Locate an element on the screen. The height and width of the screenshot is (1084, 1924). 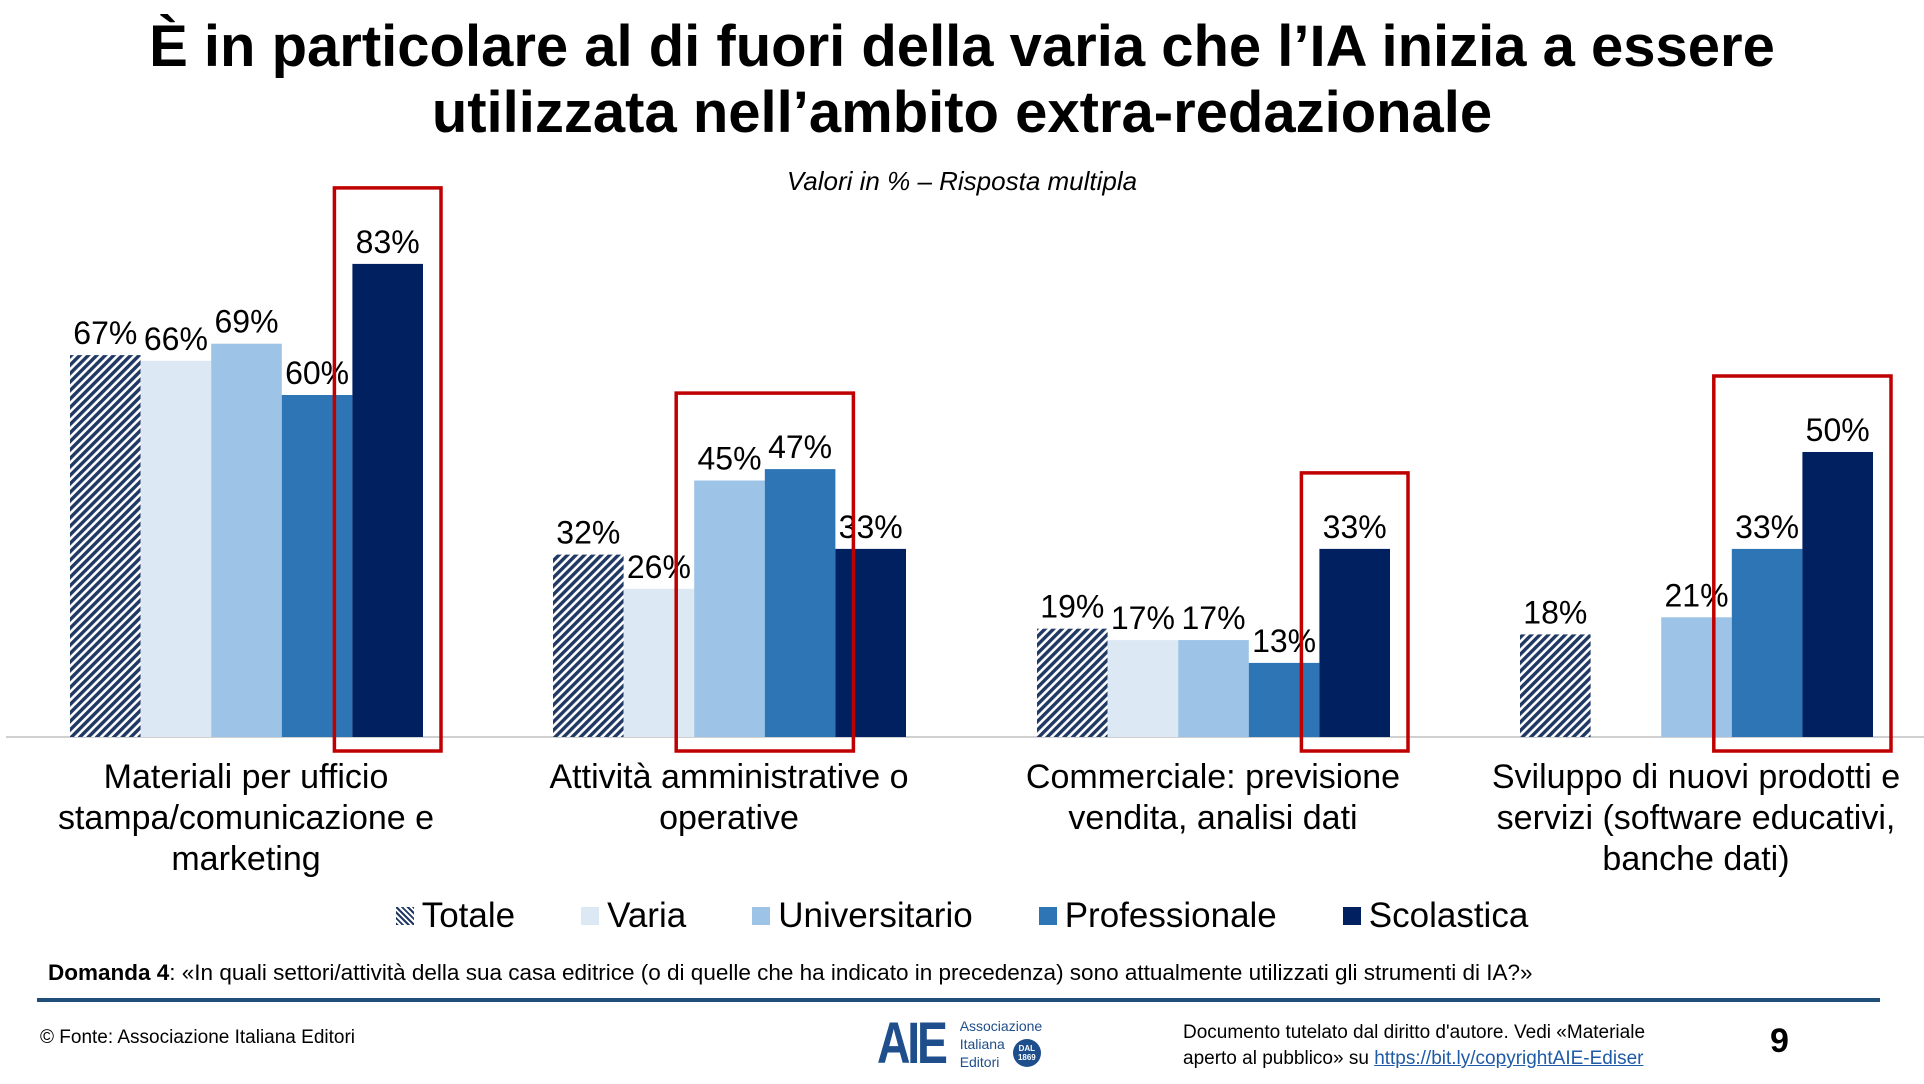
data-label-scolastica-3: 50% is located at coordinates (1838, 430).